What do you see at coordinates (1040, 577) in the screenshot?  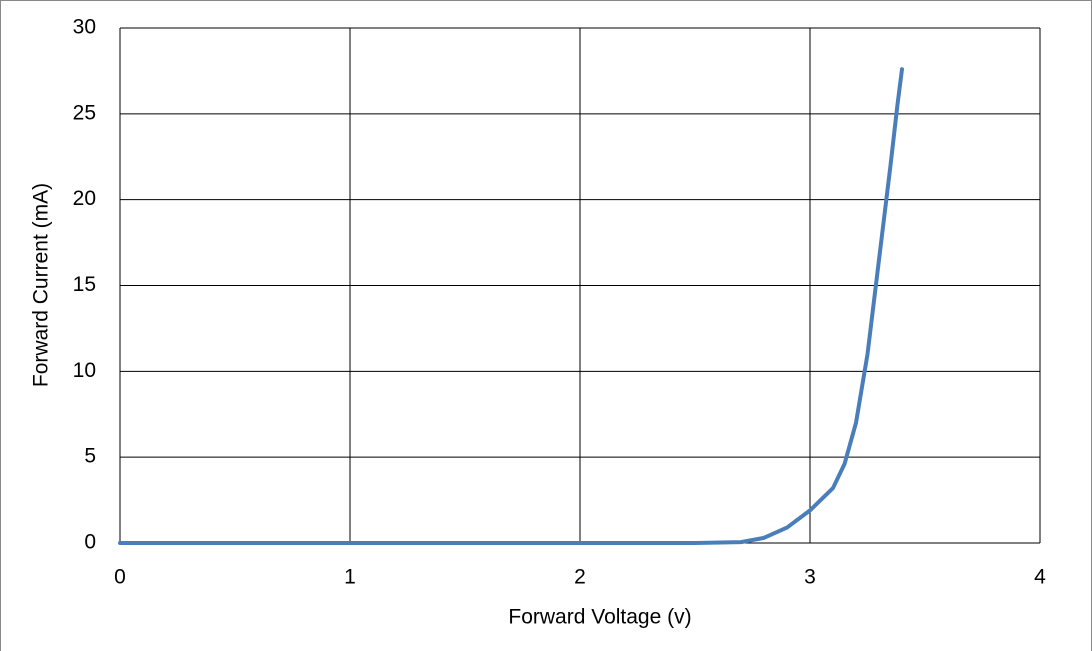 I see `x-tick-label: 4` at bounding box center [1040, 577].